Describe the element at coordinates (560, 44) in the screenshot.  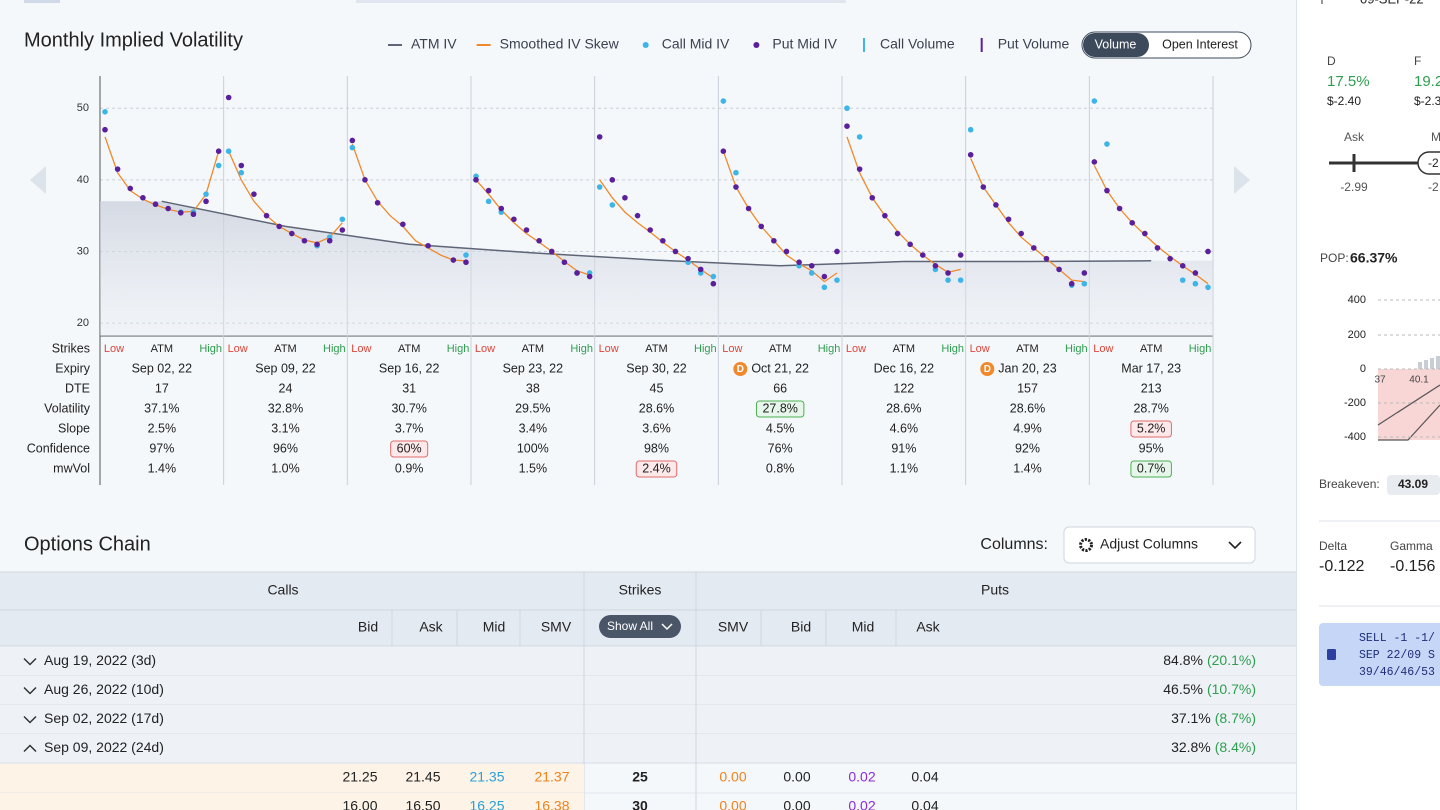
I see `legend-label: Smoothed IV Skew` at that location.